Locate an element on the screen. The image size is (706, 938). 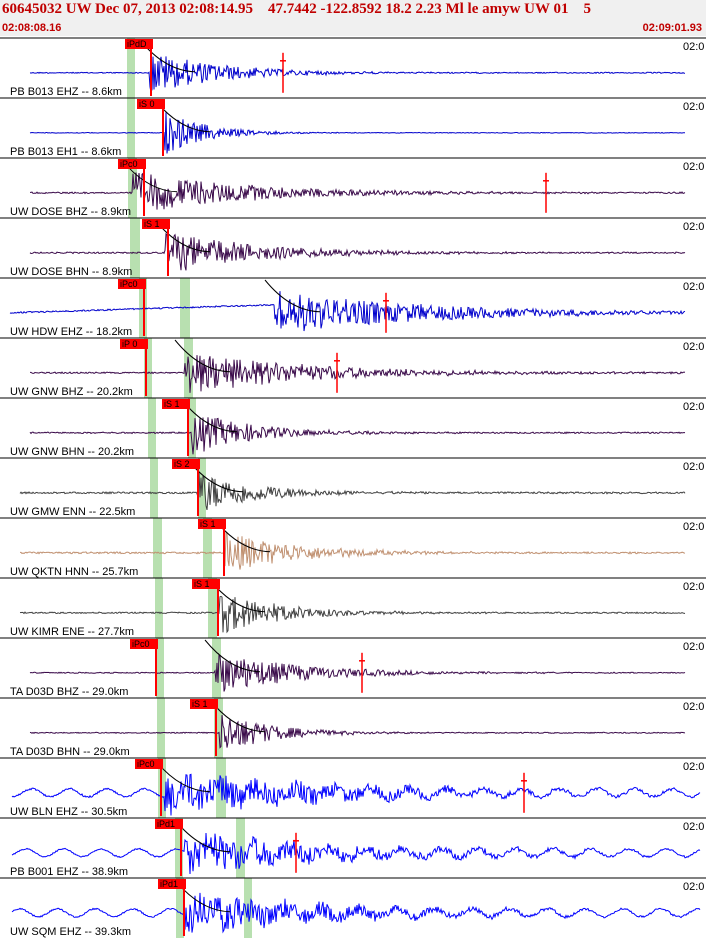
trace-row: 02:0 iPc0 UW HDW EHZ -- 18.2km is located at coordinates (353, 307).